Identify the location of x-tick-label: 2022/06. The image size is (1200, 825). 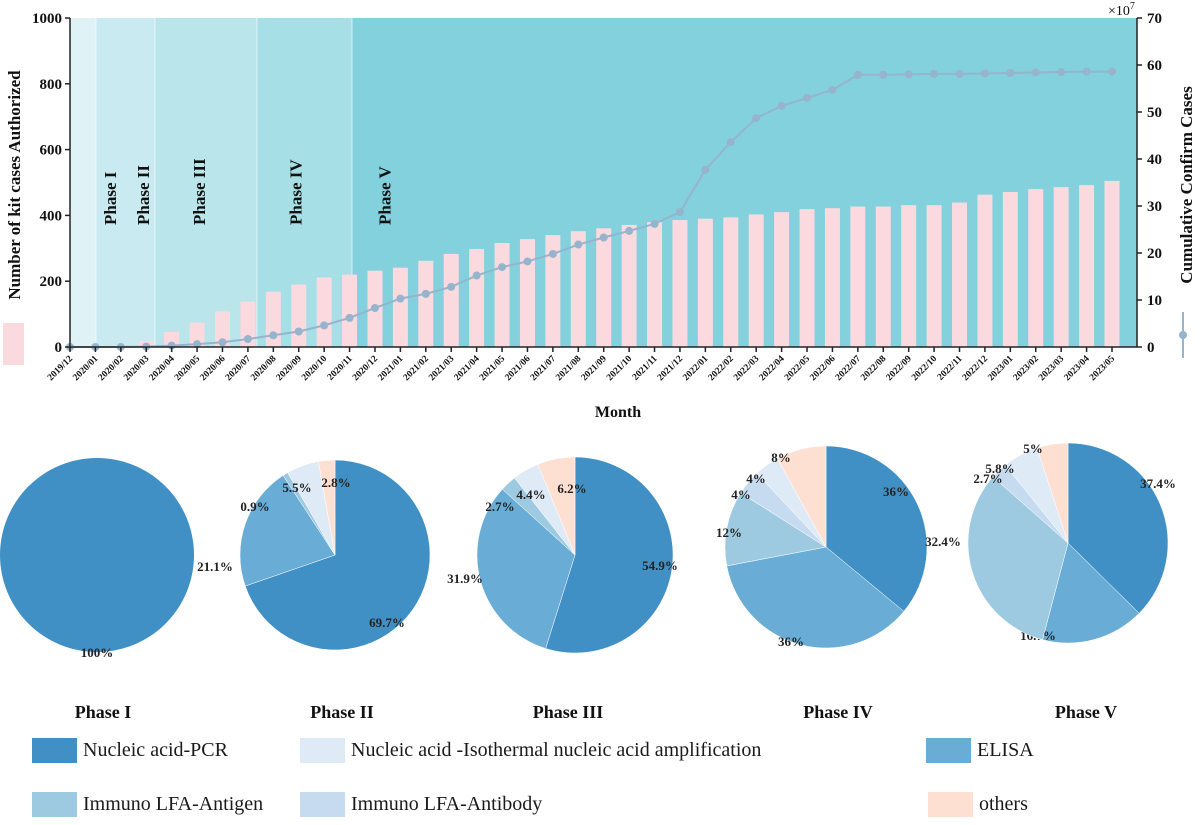
(822, 368).